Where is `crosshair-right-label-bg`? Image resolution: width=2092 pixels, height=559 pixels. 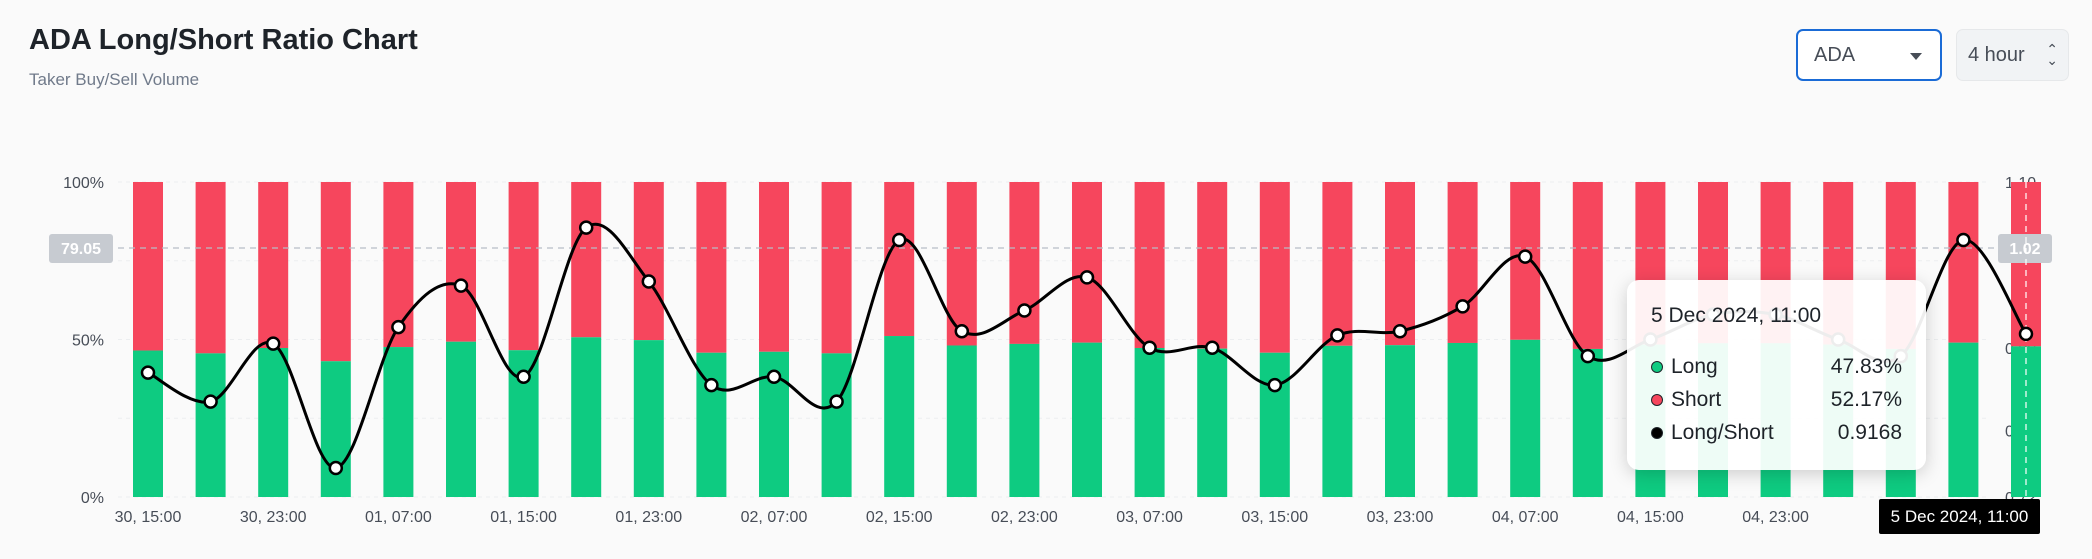 crosshair-right-label-bg is located at coordinates (2025, 248).